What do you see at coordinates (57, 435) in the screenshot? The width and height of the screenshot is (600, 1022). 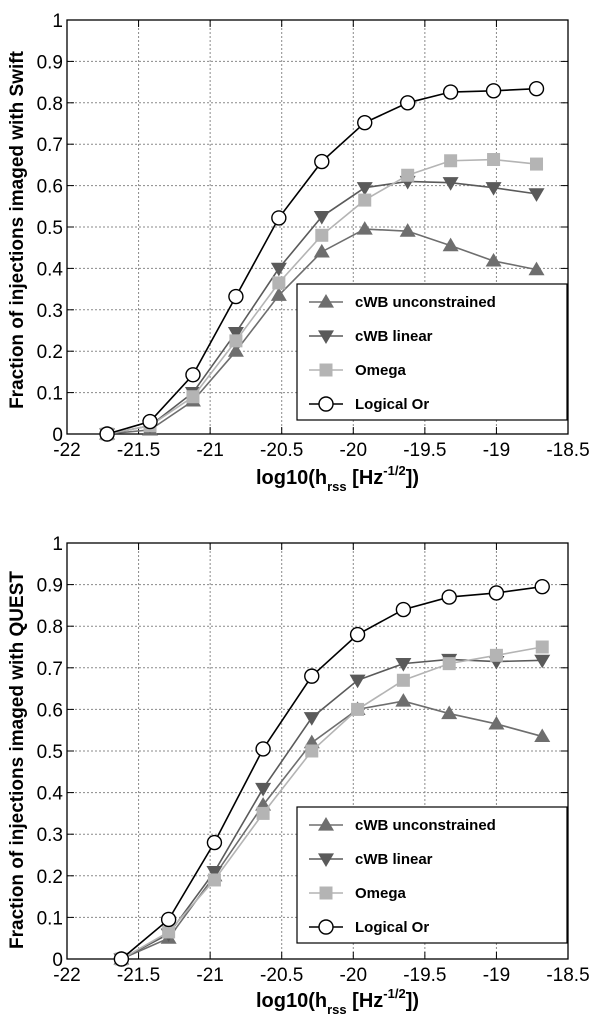 I see `y-tick-label: 0` at bounding box center [57, 435].